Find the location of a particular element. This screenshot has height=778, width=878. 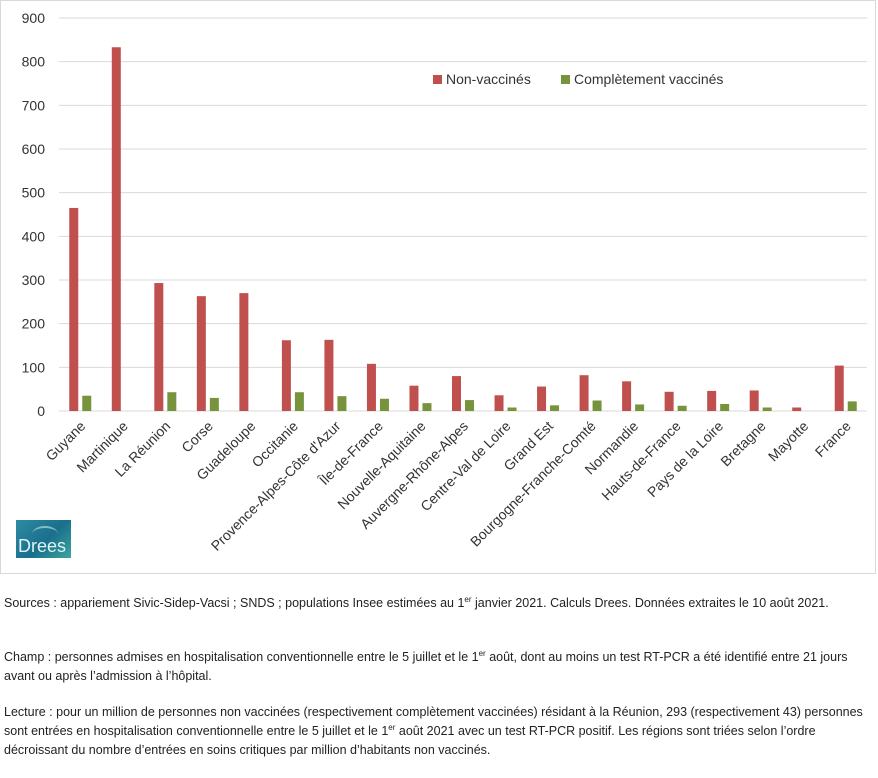

y-tick-label: 600 is located at coordinates (34, 149).